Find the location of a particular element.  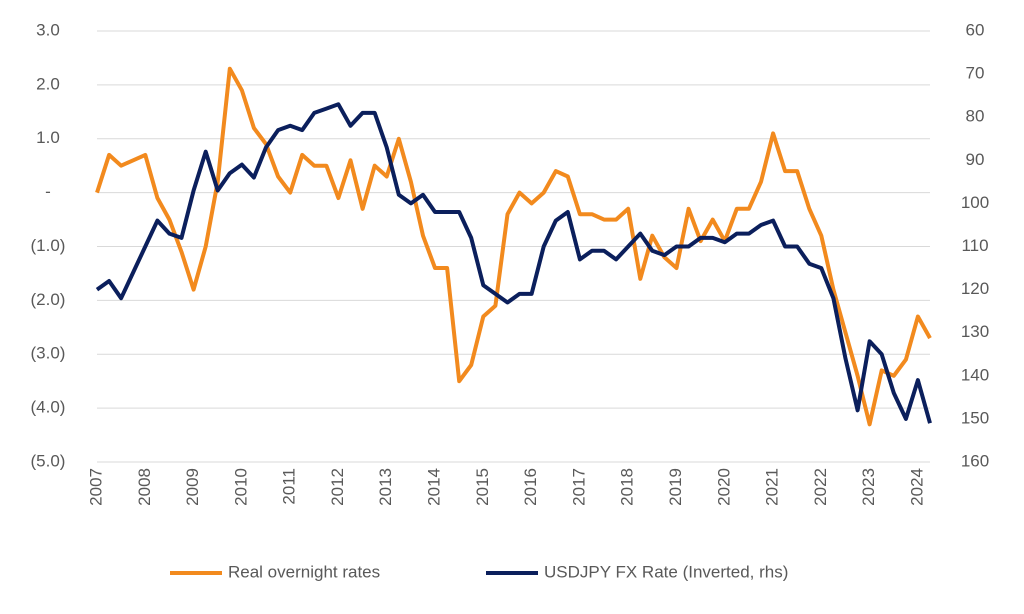

y2-tick-label: 130 is located at coordinates (975, 331).